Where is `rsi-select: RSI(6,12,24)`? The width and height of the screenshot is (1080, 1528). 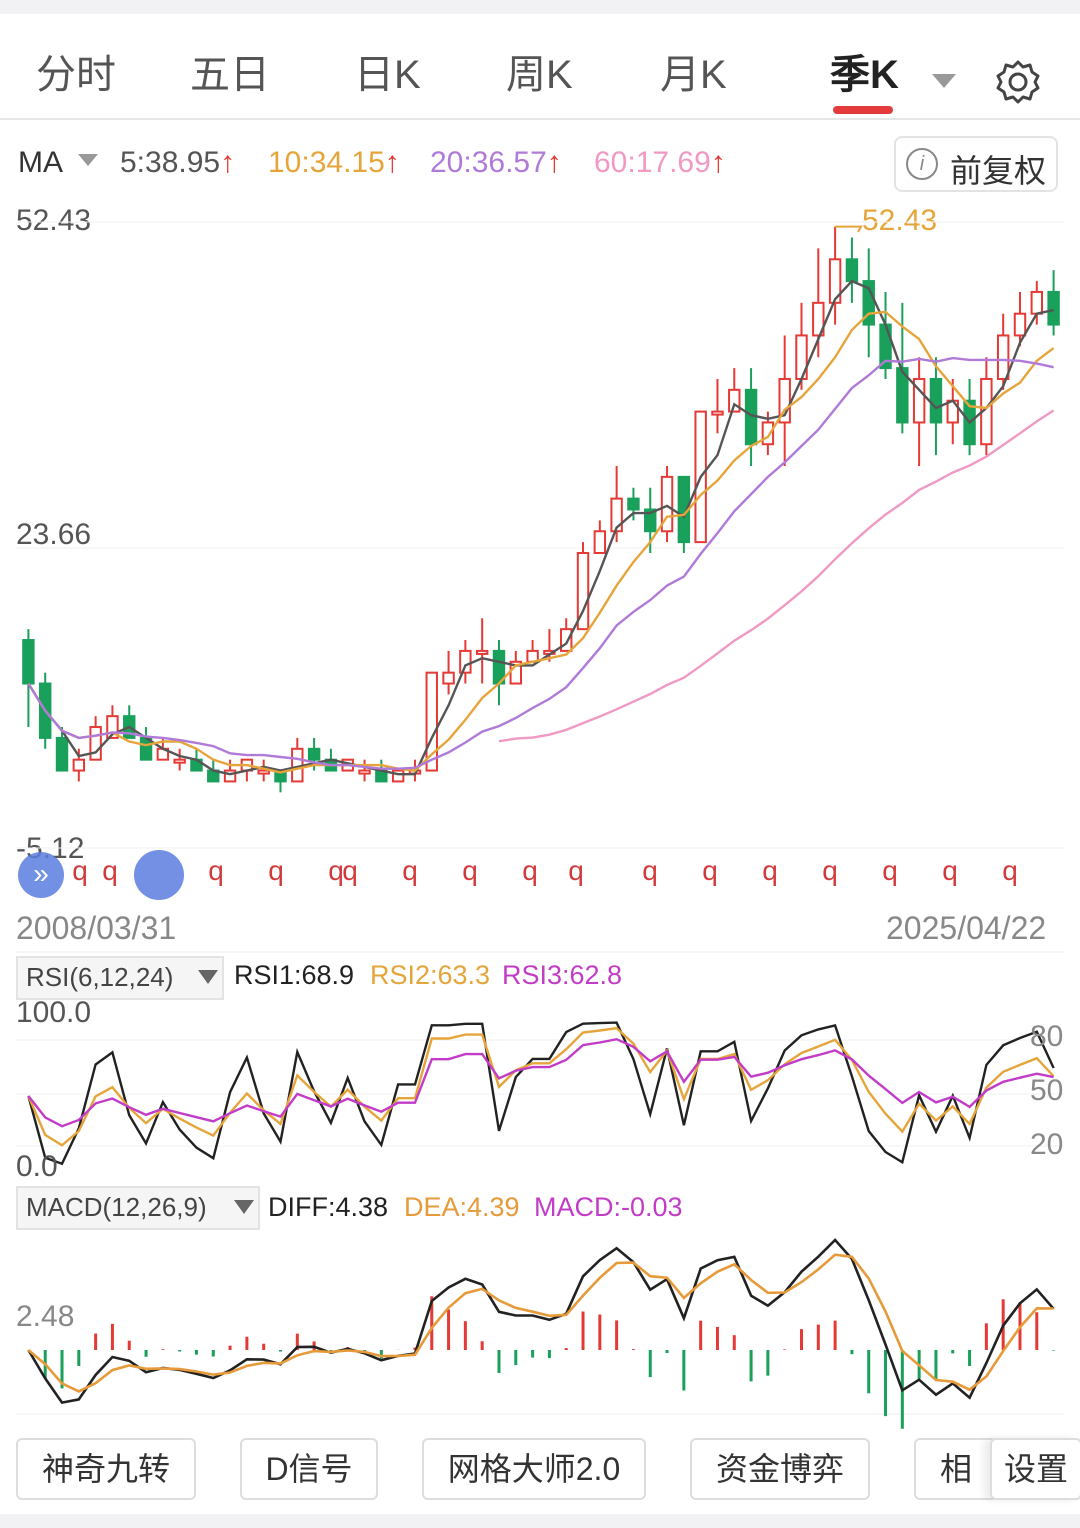 rsi-select: RSI(6,12,24) is located at coordinates (120, 978).